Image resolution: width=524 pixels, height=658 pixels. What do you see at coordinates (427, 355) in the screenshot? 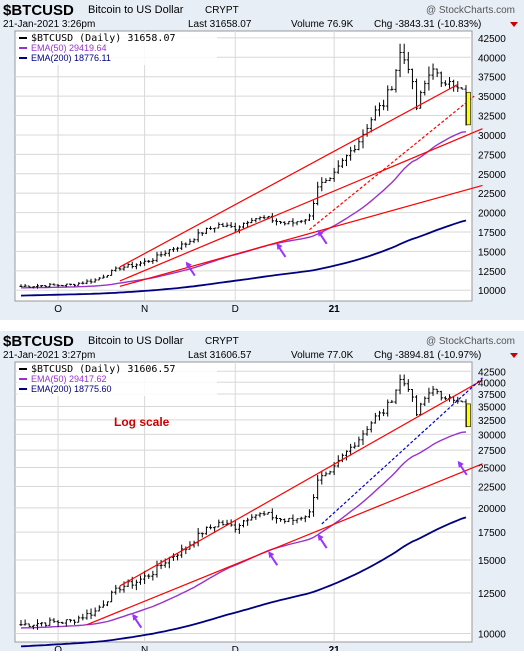
I see `change-label: Chg -3894.81 (-10.97%)` at bounding box center [427, 355].